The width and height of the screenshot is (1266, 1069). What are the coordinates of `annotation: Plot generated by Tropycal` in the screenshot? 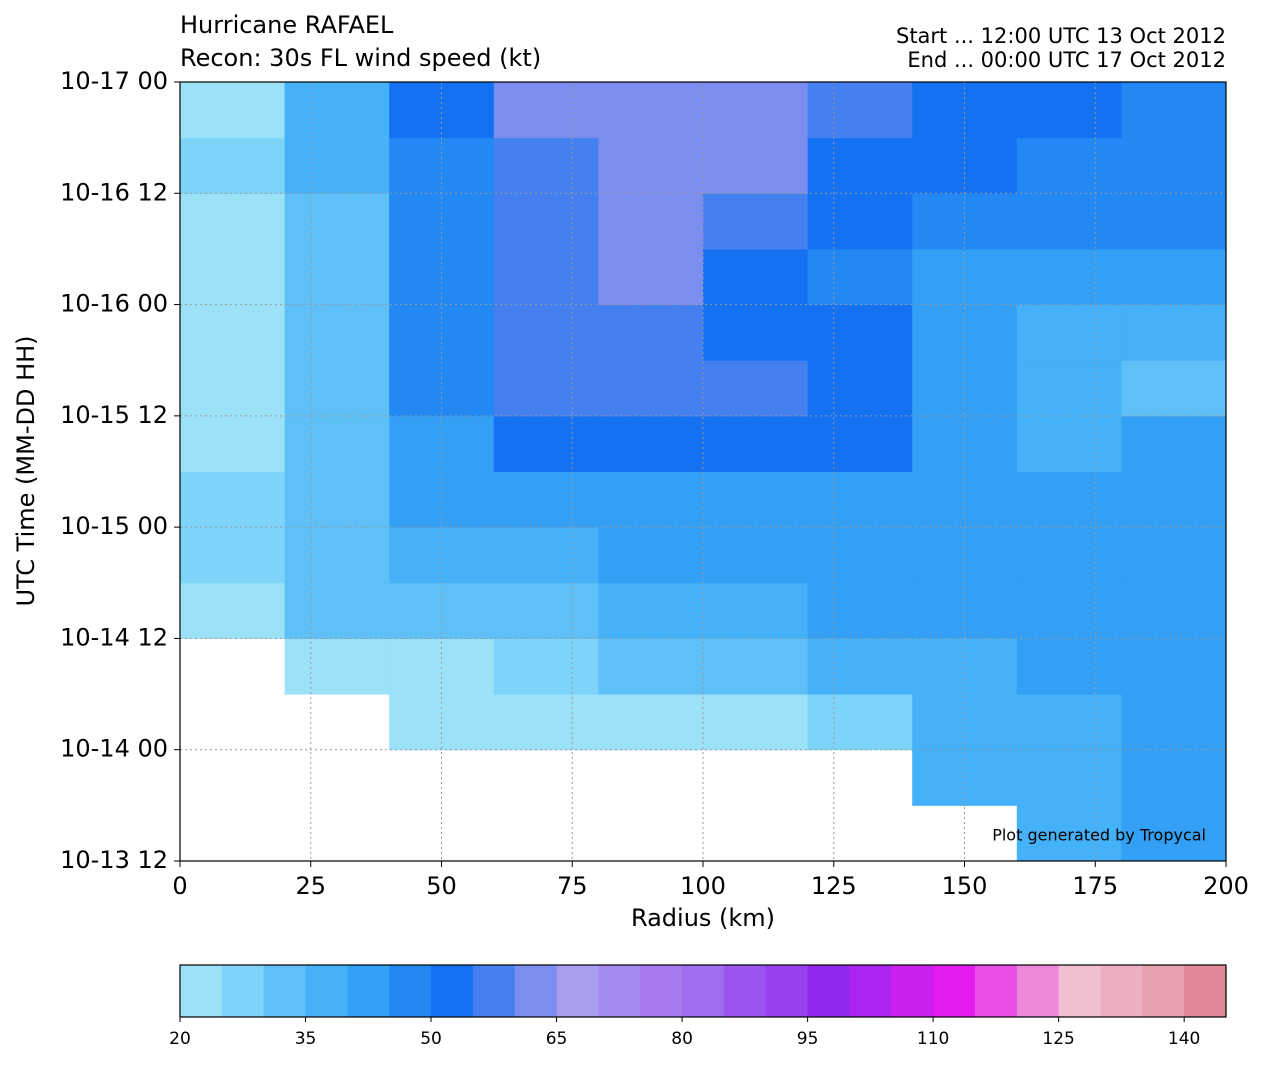 It's located at (1099, 835).